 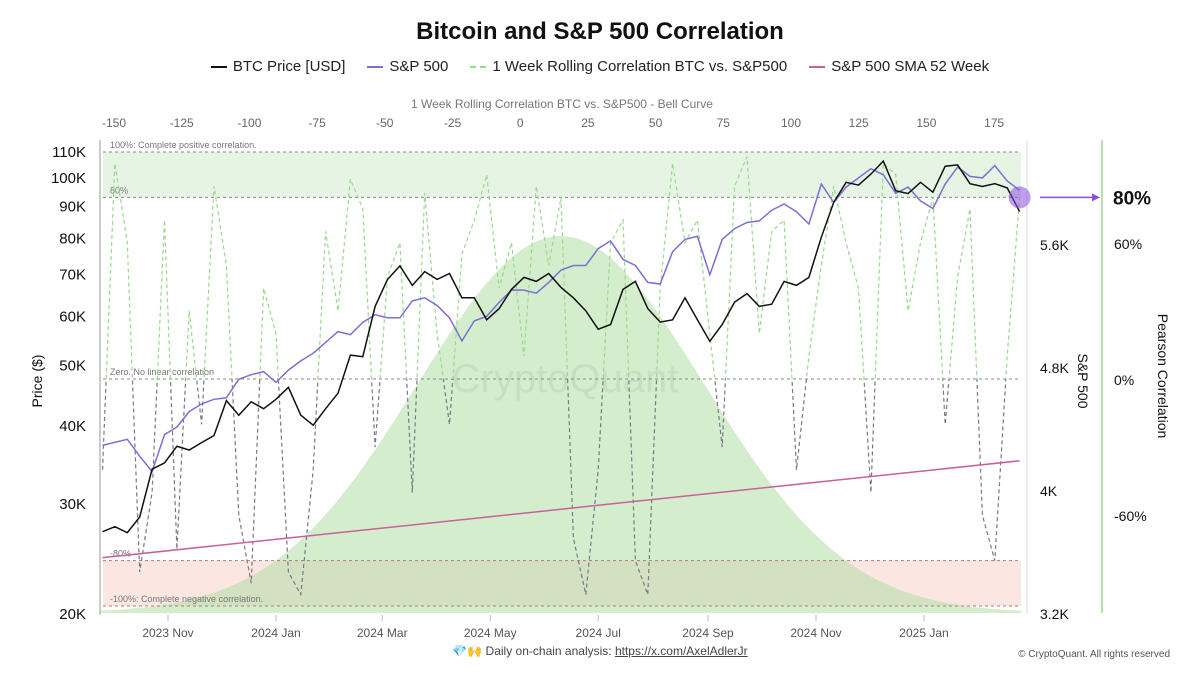 What do you see at coordinates (218, 66) in the screenshot?
I see `legend-swatch-btc` at bounding box center [218, 66].